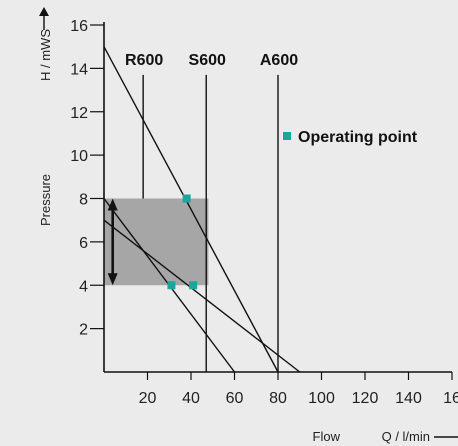  Describe the element at coordinates (358, 137) in the screenshot. I see `legend-label: Operating point` at that location.